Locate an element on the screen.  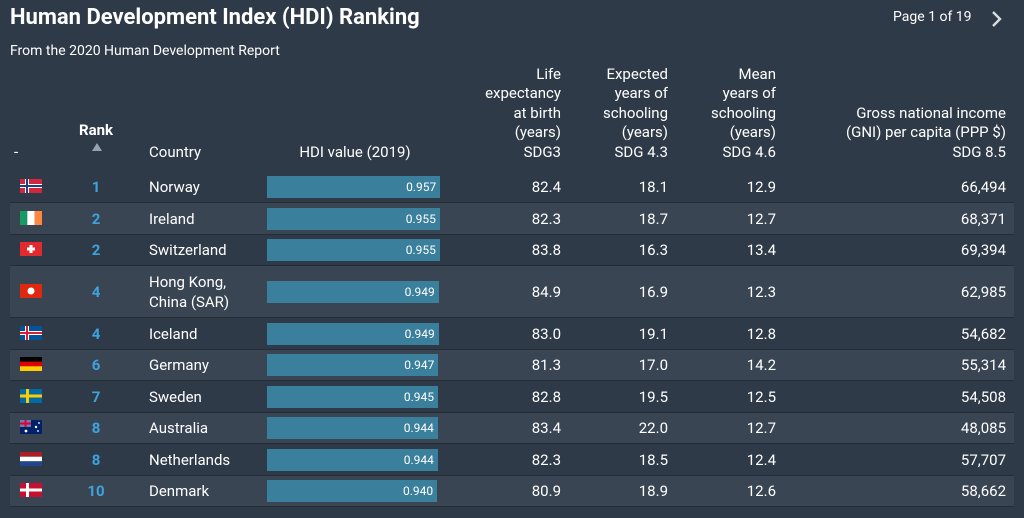
header-line: (GNI) per capita (PPP $) is located at coordinates (925, 132).